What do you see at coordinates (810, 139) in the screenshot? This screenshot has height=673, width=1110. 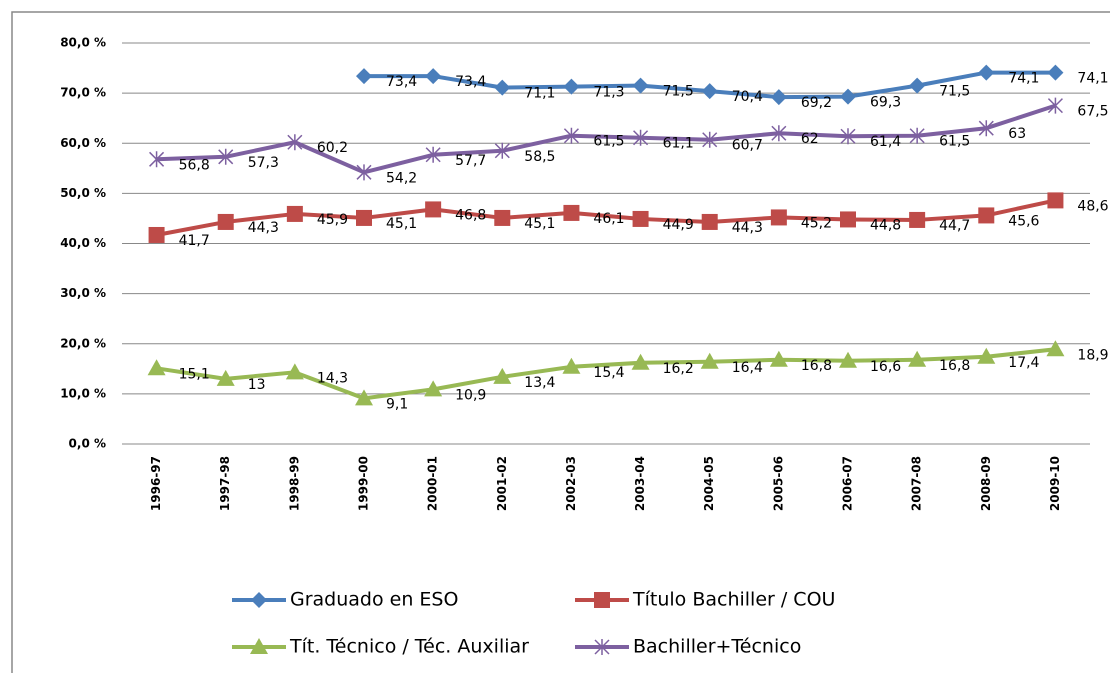 I see `data-label: 62` at bounding box center [810, 139].